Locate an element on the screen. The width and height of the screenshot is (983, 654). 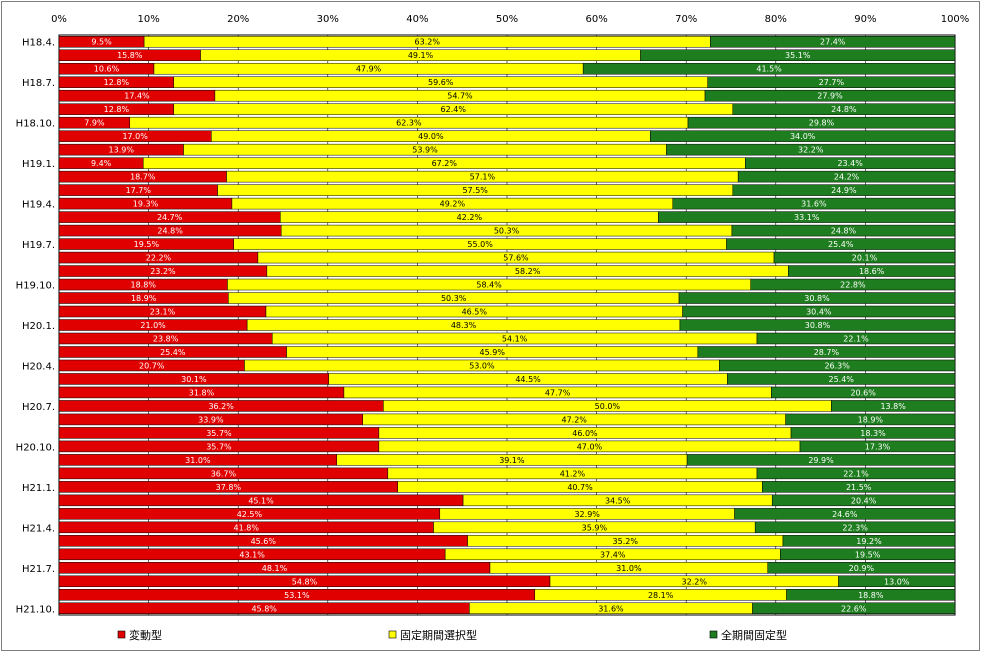
data-label: 28.1% is located at coordinates (661, 595).